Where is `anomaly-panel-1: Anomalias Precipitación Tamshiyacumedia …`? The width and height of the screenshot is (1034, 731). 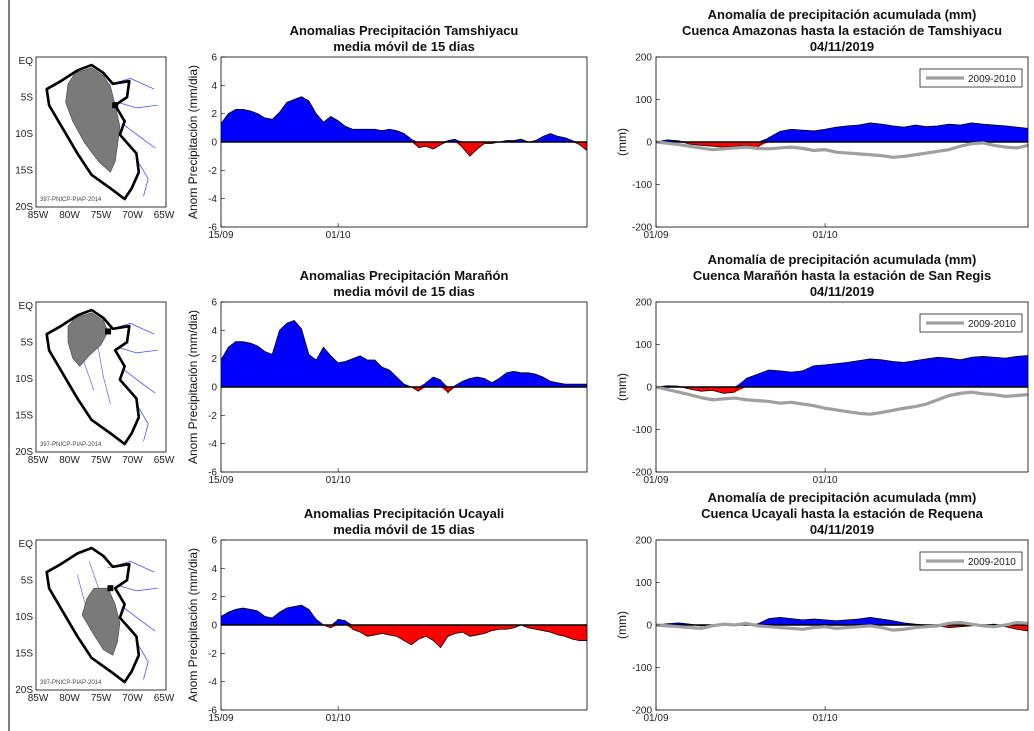 anomaly-panel-1: Anomalias Precipitación Tamshiyacumedia … is located at coordinates (387, 132).